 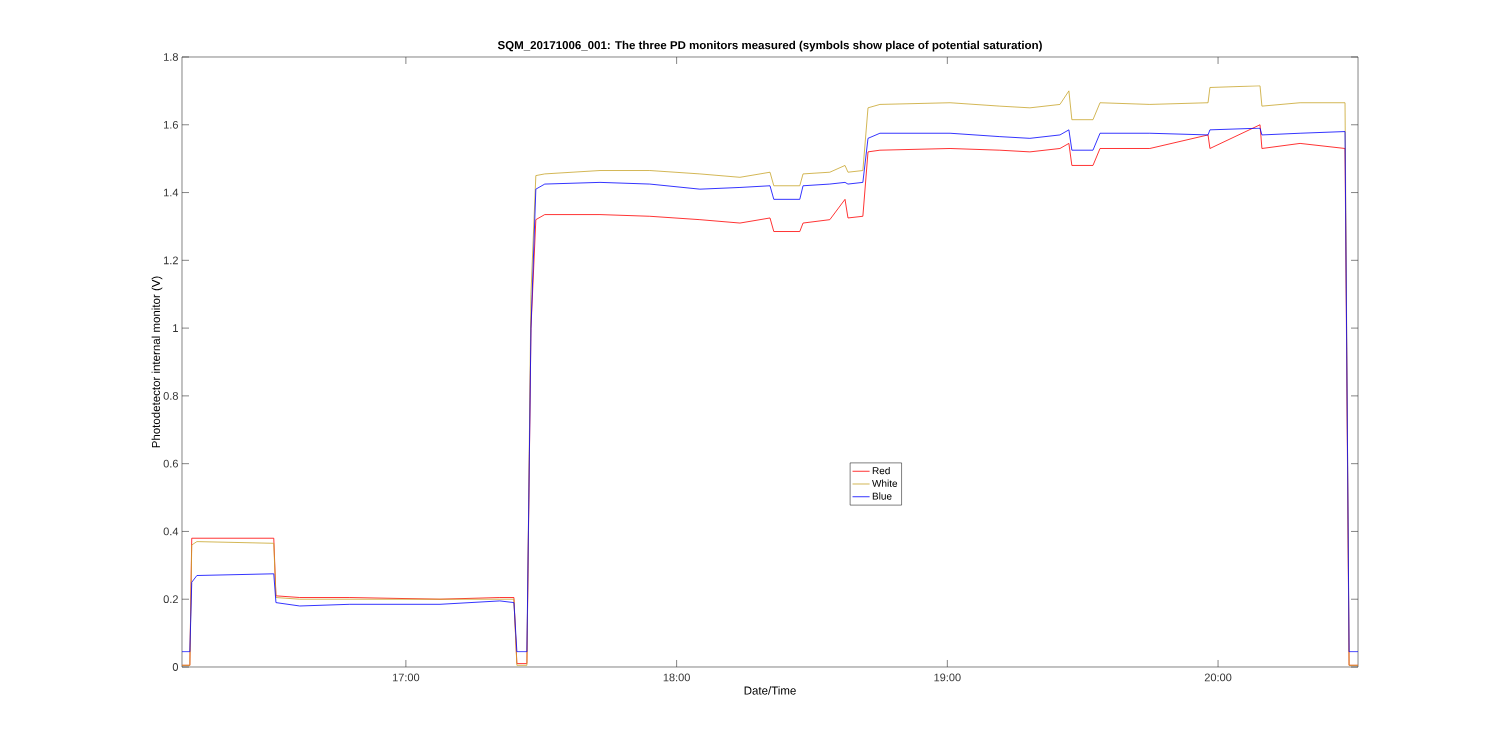 What do you see at coordinates (676, 677) in the screenshot?
I see `x-tick-label: 18:00` at bounding box center [676, 677].